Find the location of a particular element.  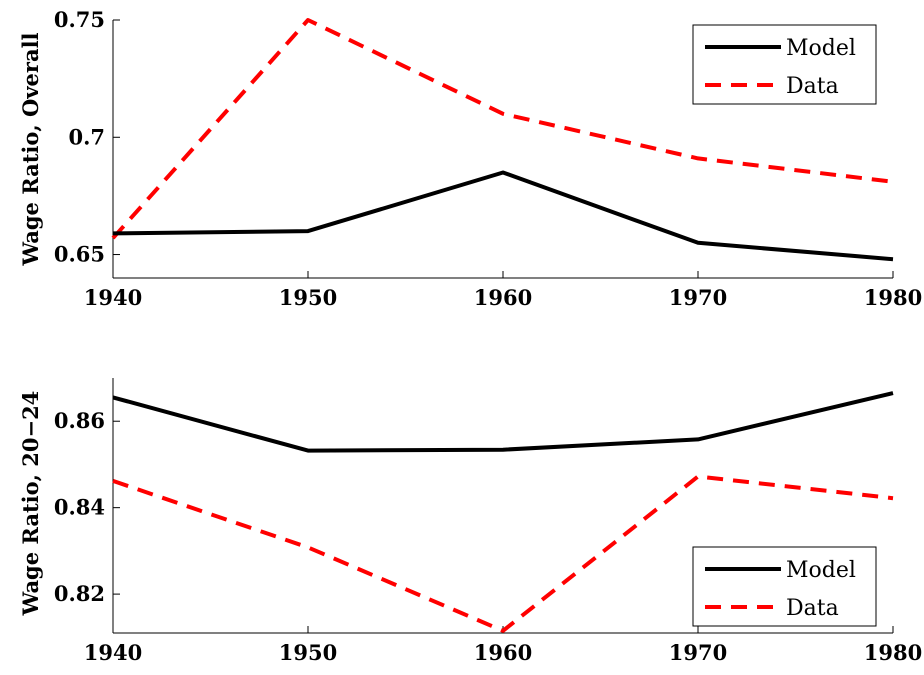

y-tick-label: 0.7 is located at coordinates (86, 136).